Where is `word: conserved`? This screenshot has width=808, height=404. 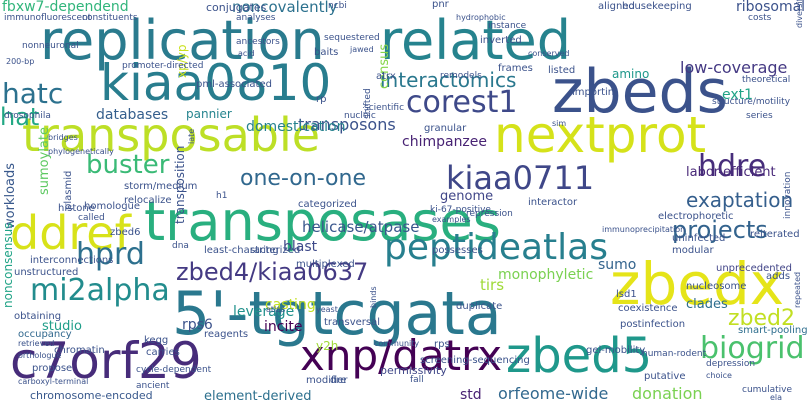 word: conserved is located at coordinates (549, 53).